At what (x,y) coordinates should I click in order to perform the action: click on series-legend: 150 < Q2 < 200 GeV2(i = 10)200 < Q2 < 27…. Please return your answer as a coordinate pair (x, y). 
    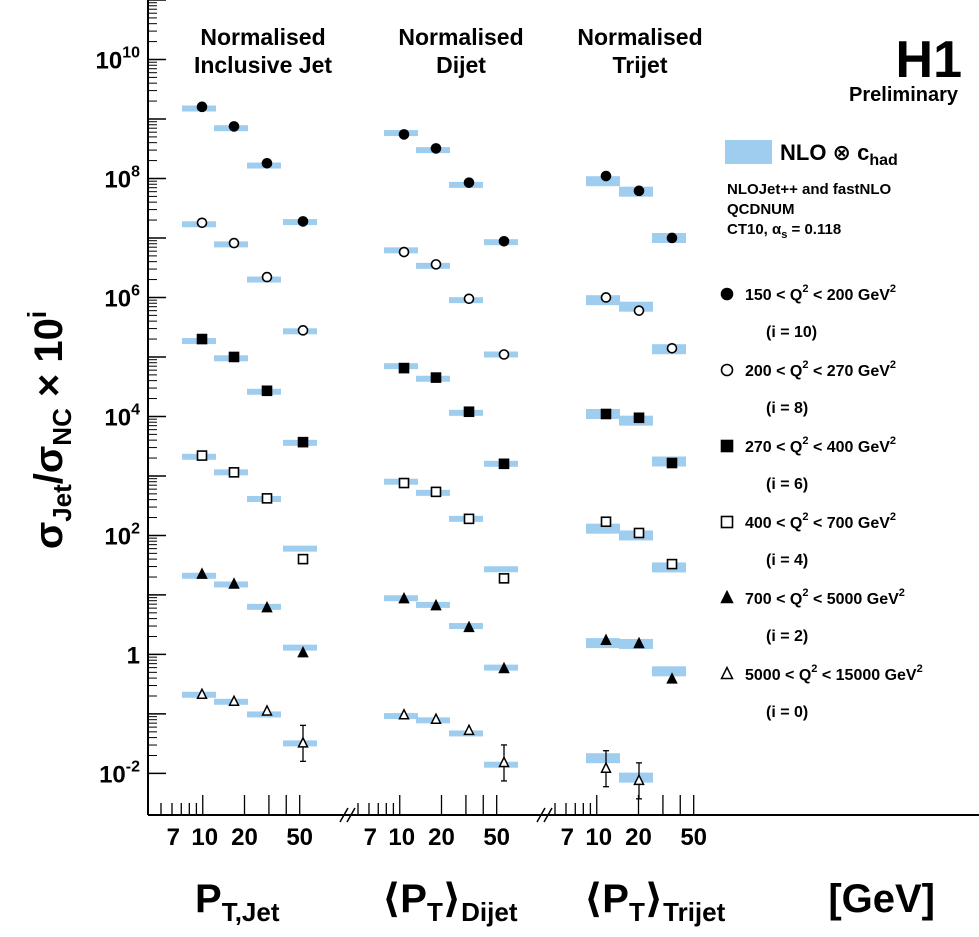
    Looking at the image, I should click on (821, 502).